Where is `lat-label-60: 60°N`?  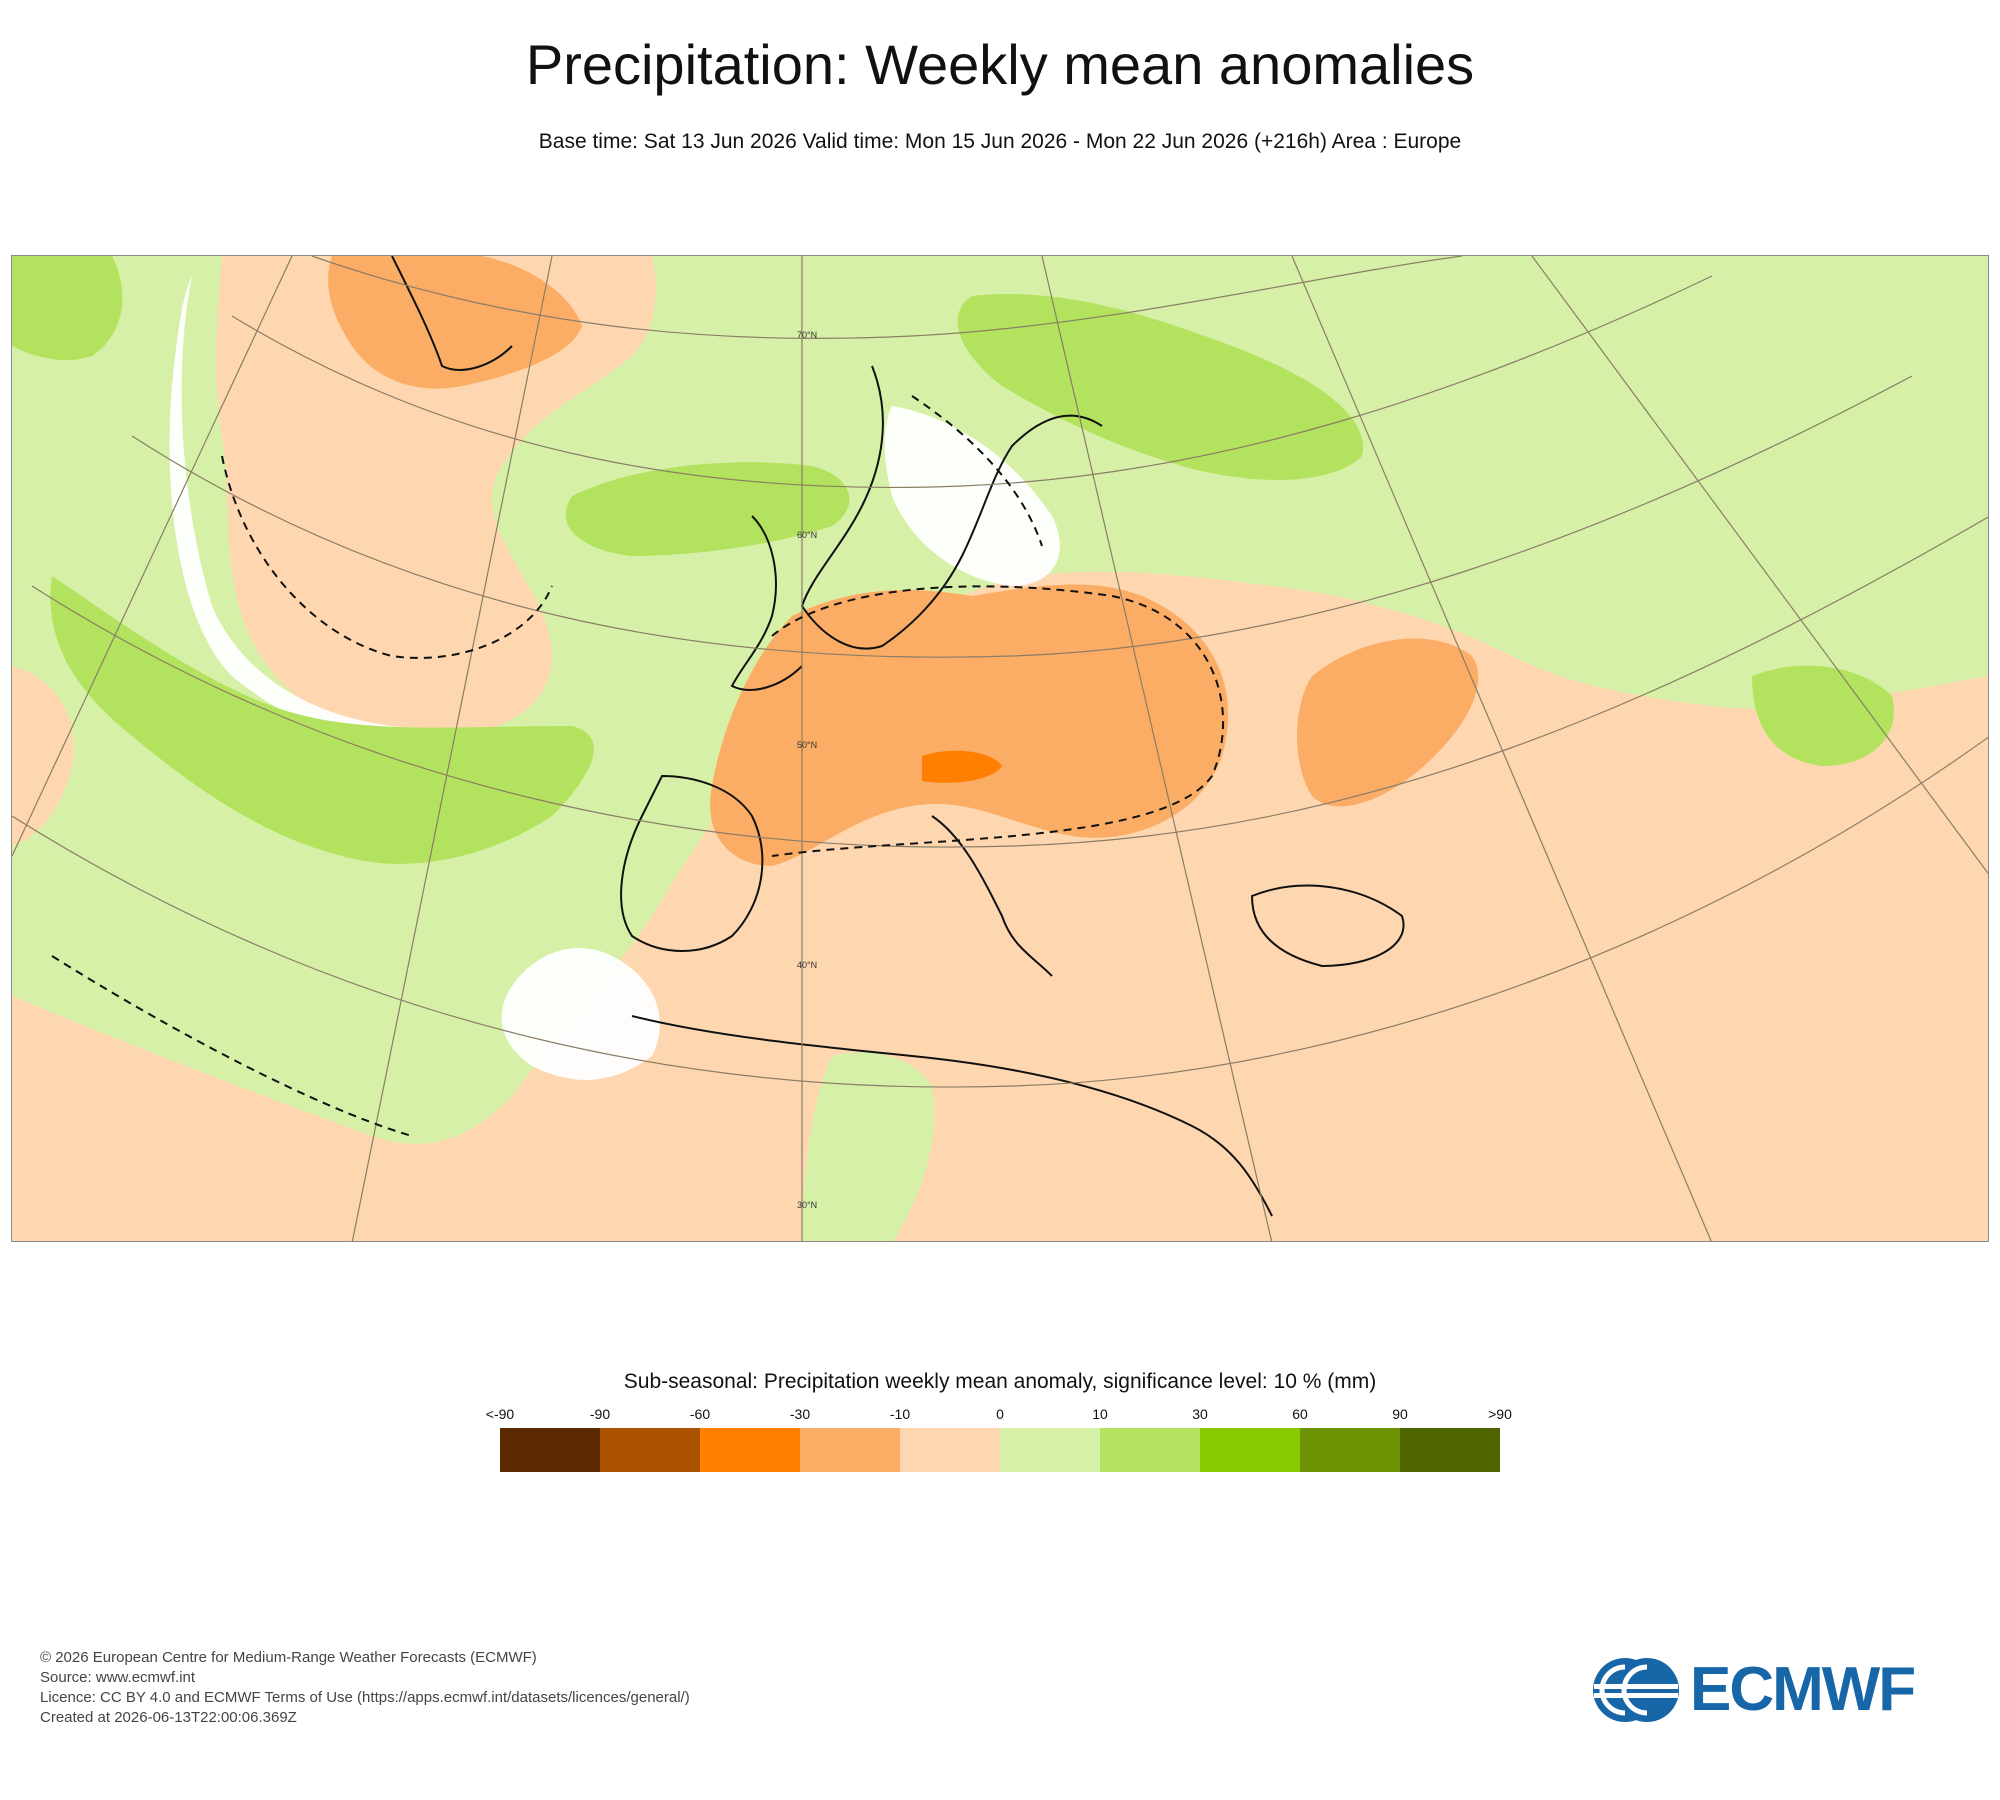 lat-label-60: 60°N is located at coordinates (807, 535).